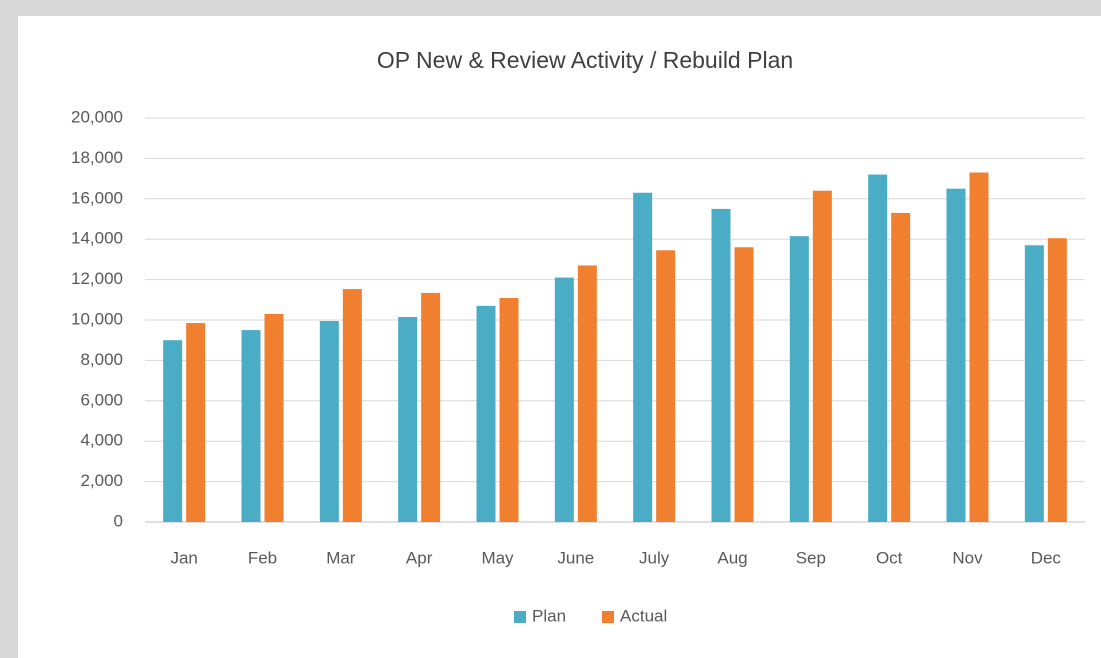 The width and height of the screenshot is (1101, 658). Describe the element at coordinates (643, 615) in the screenshot. I see `legend-label: Actual` at that location.